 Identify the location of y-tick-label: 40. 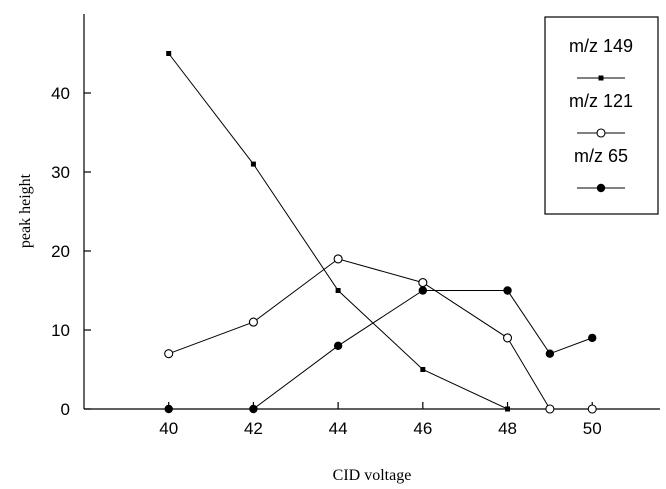
(60, 93).